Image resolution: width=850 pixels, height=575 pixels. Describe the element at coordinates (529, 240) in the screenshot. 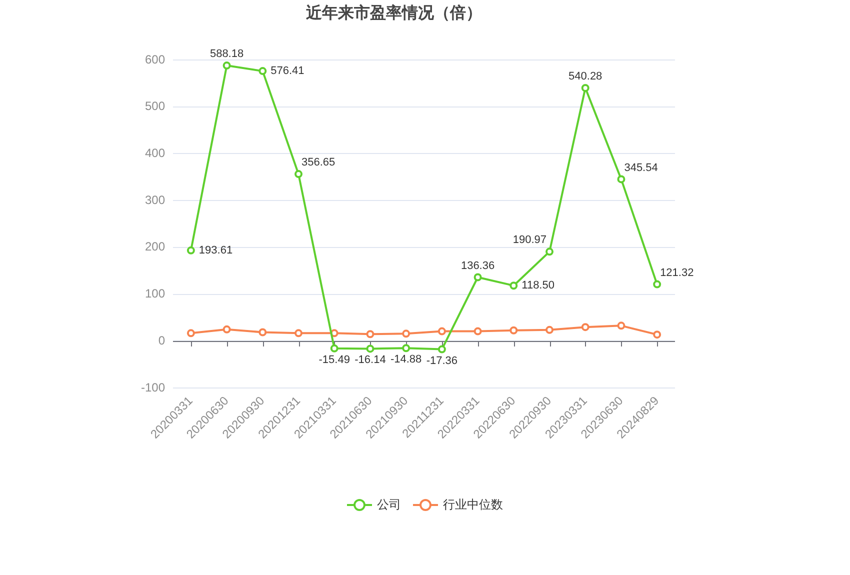

I see `data-label: 190.97` at that location.